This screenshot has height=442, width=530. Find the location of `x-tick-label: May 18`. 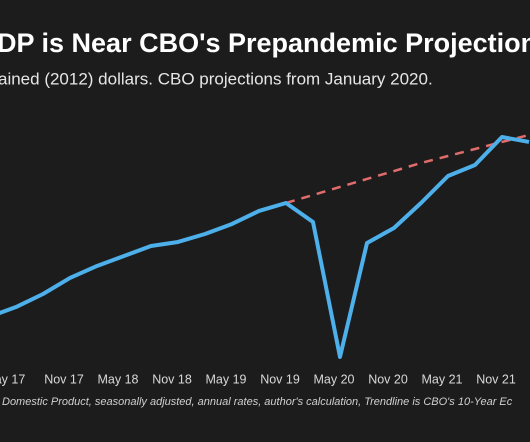

x-tick-label: May 18 is located at coordinates (118, 379).